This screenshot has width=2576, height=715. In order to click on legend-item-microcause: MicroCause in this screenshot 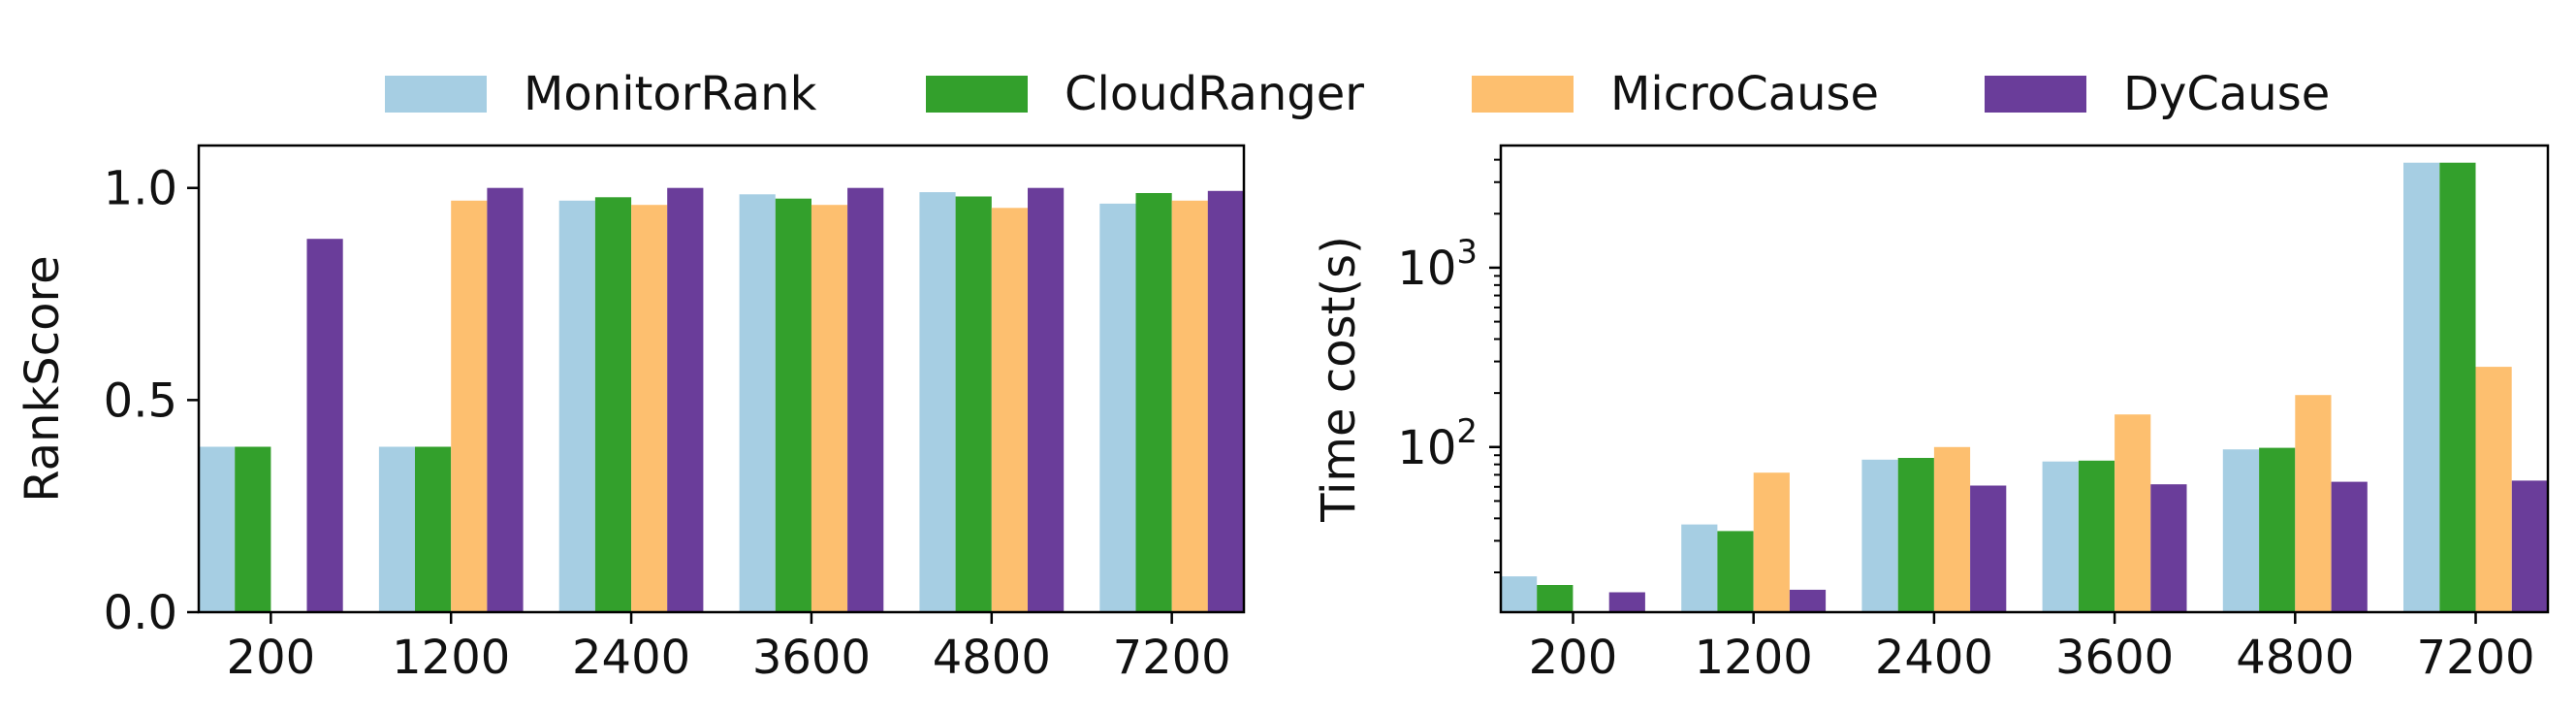, I will do `click(1675, 94)`.